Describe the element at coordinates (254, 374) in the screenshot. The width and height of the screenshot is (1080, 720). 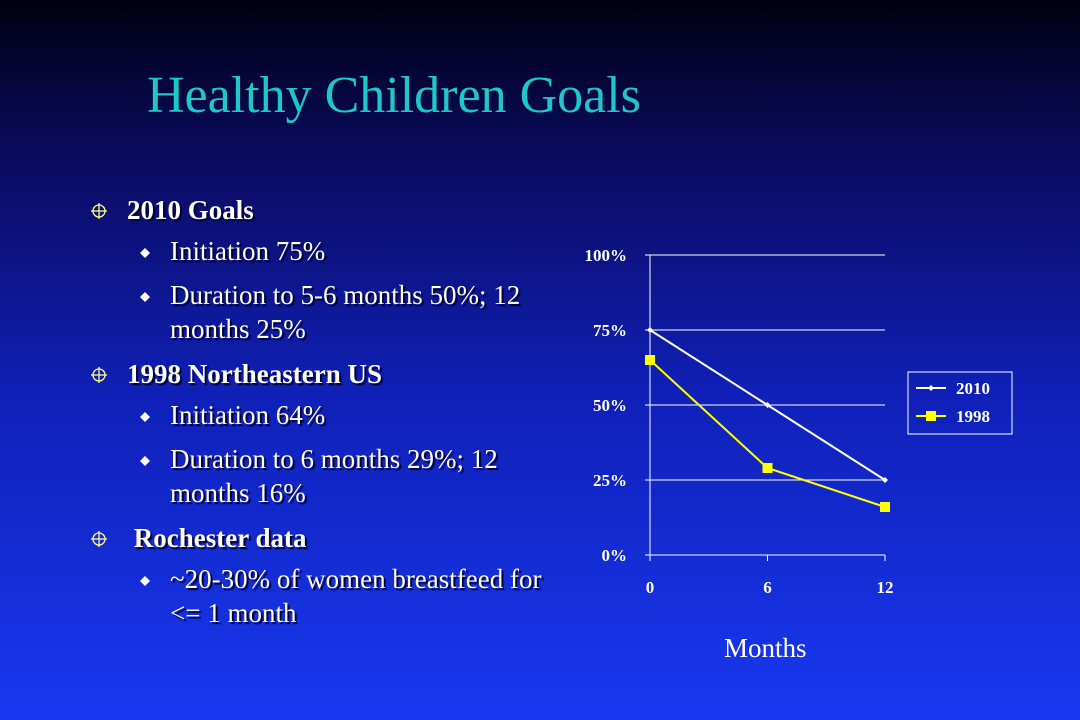
I see `bullet-label: 1998 Northeastern US` at that location.